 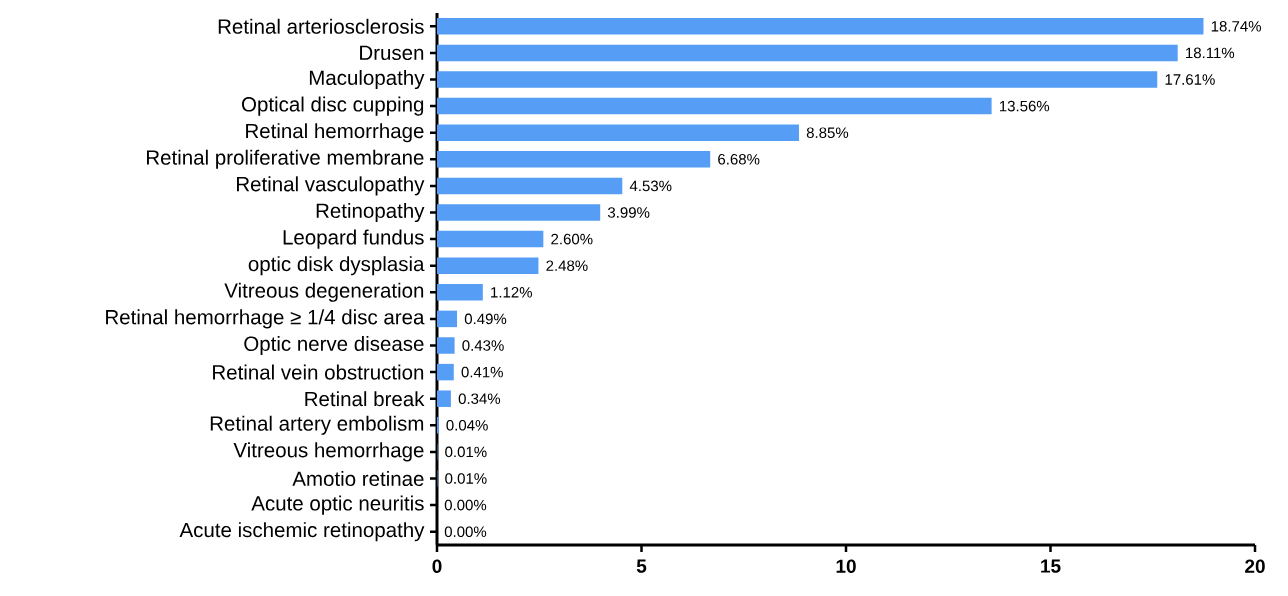 I want to click on data-label: 8.85%, so click(x=827, y=133).